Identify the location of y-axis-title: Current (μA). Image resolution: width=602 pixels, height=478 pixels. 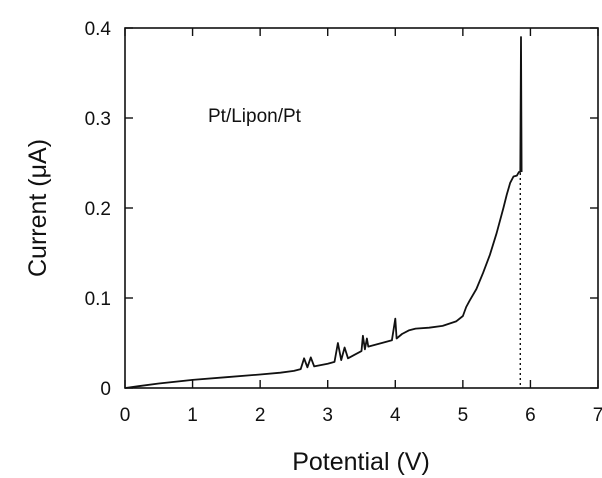
(38, 208).